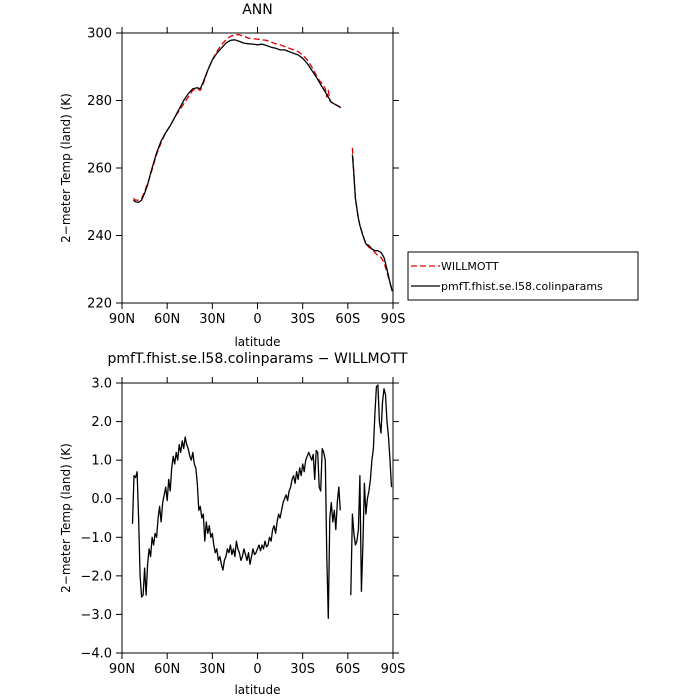 This screenshot has height=700, width=700. What do you see at coordinates (99, 169) in the screenshot?
I see `y-tick-label: 260` at bounding box center [99, 169].